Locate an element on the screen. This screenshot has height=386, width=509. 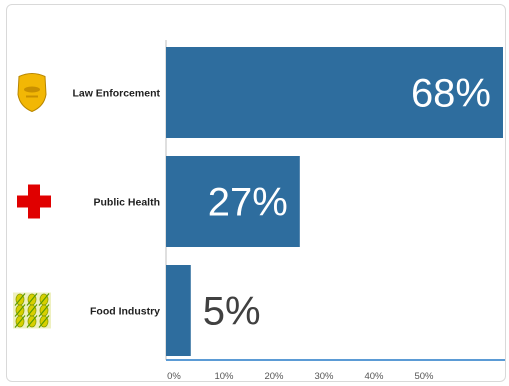
data-label: 5% is located at coordinates (232, 312).